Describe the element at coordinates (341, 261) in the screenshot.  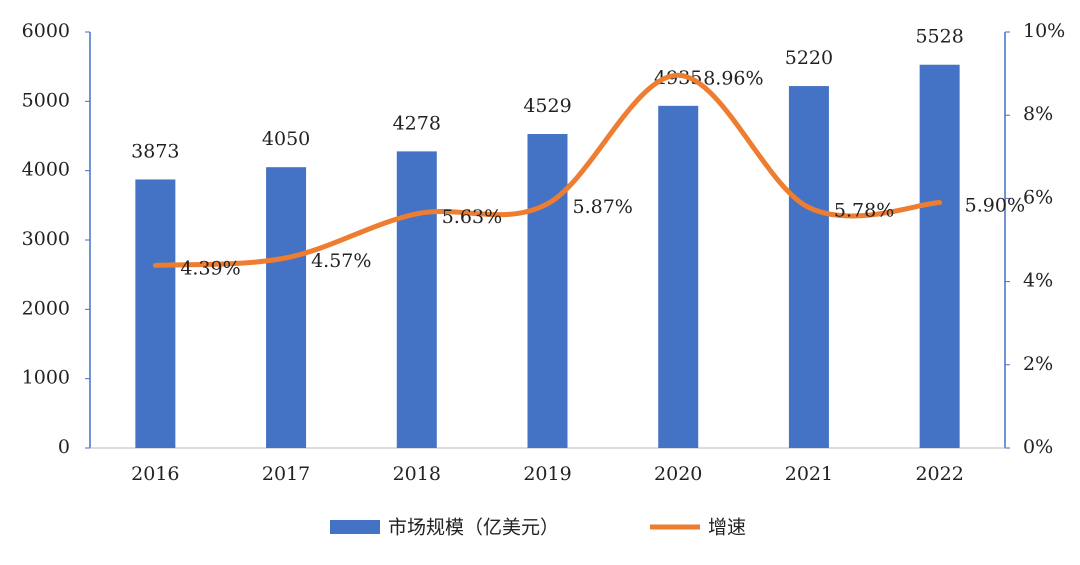
I see `line-value-label: 4.57%` at that location.